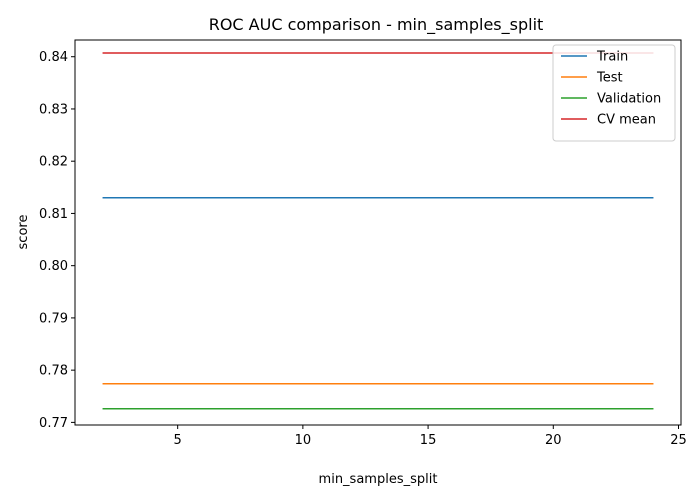 The width and height of the screenshot is (700, 500). Describe the element at coordinates (53, 109) in the screenshot. I see `y-tick-label: 0.83` at that location.